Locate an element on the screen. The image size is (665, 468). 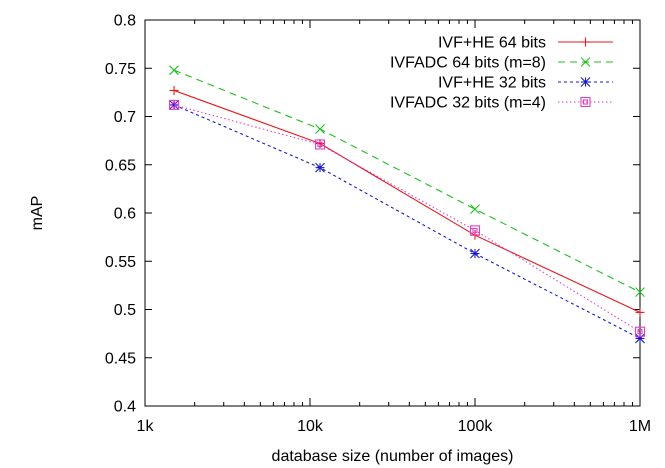
y-tick-label: 0.75 is located at coordinates (120, 69).